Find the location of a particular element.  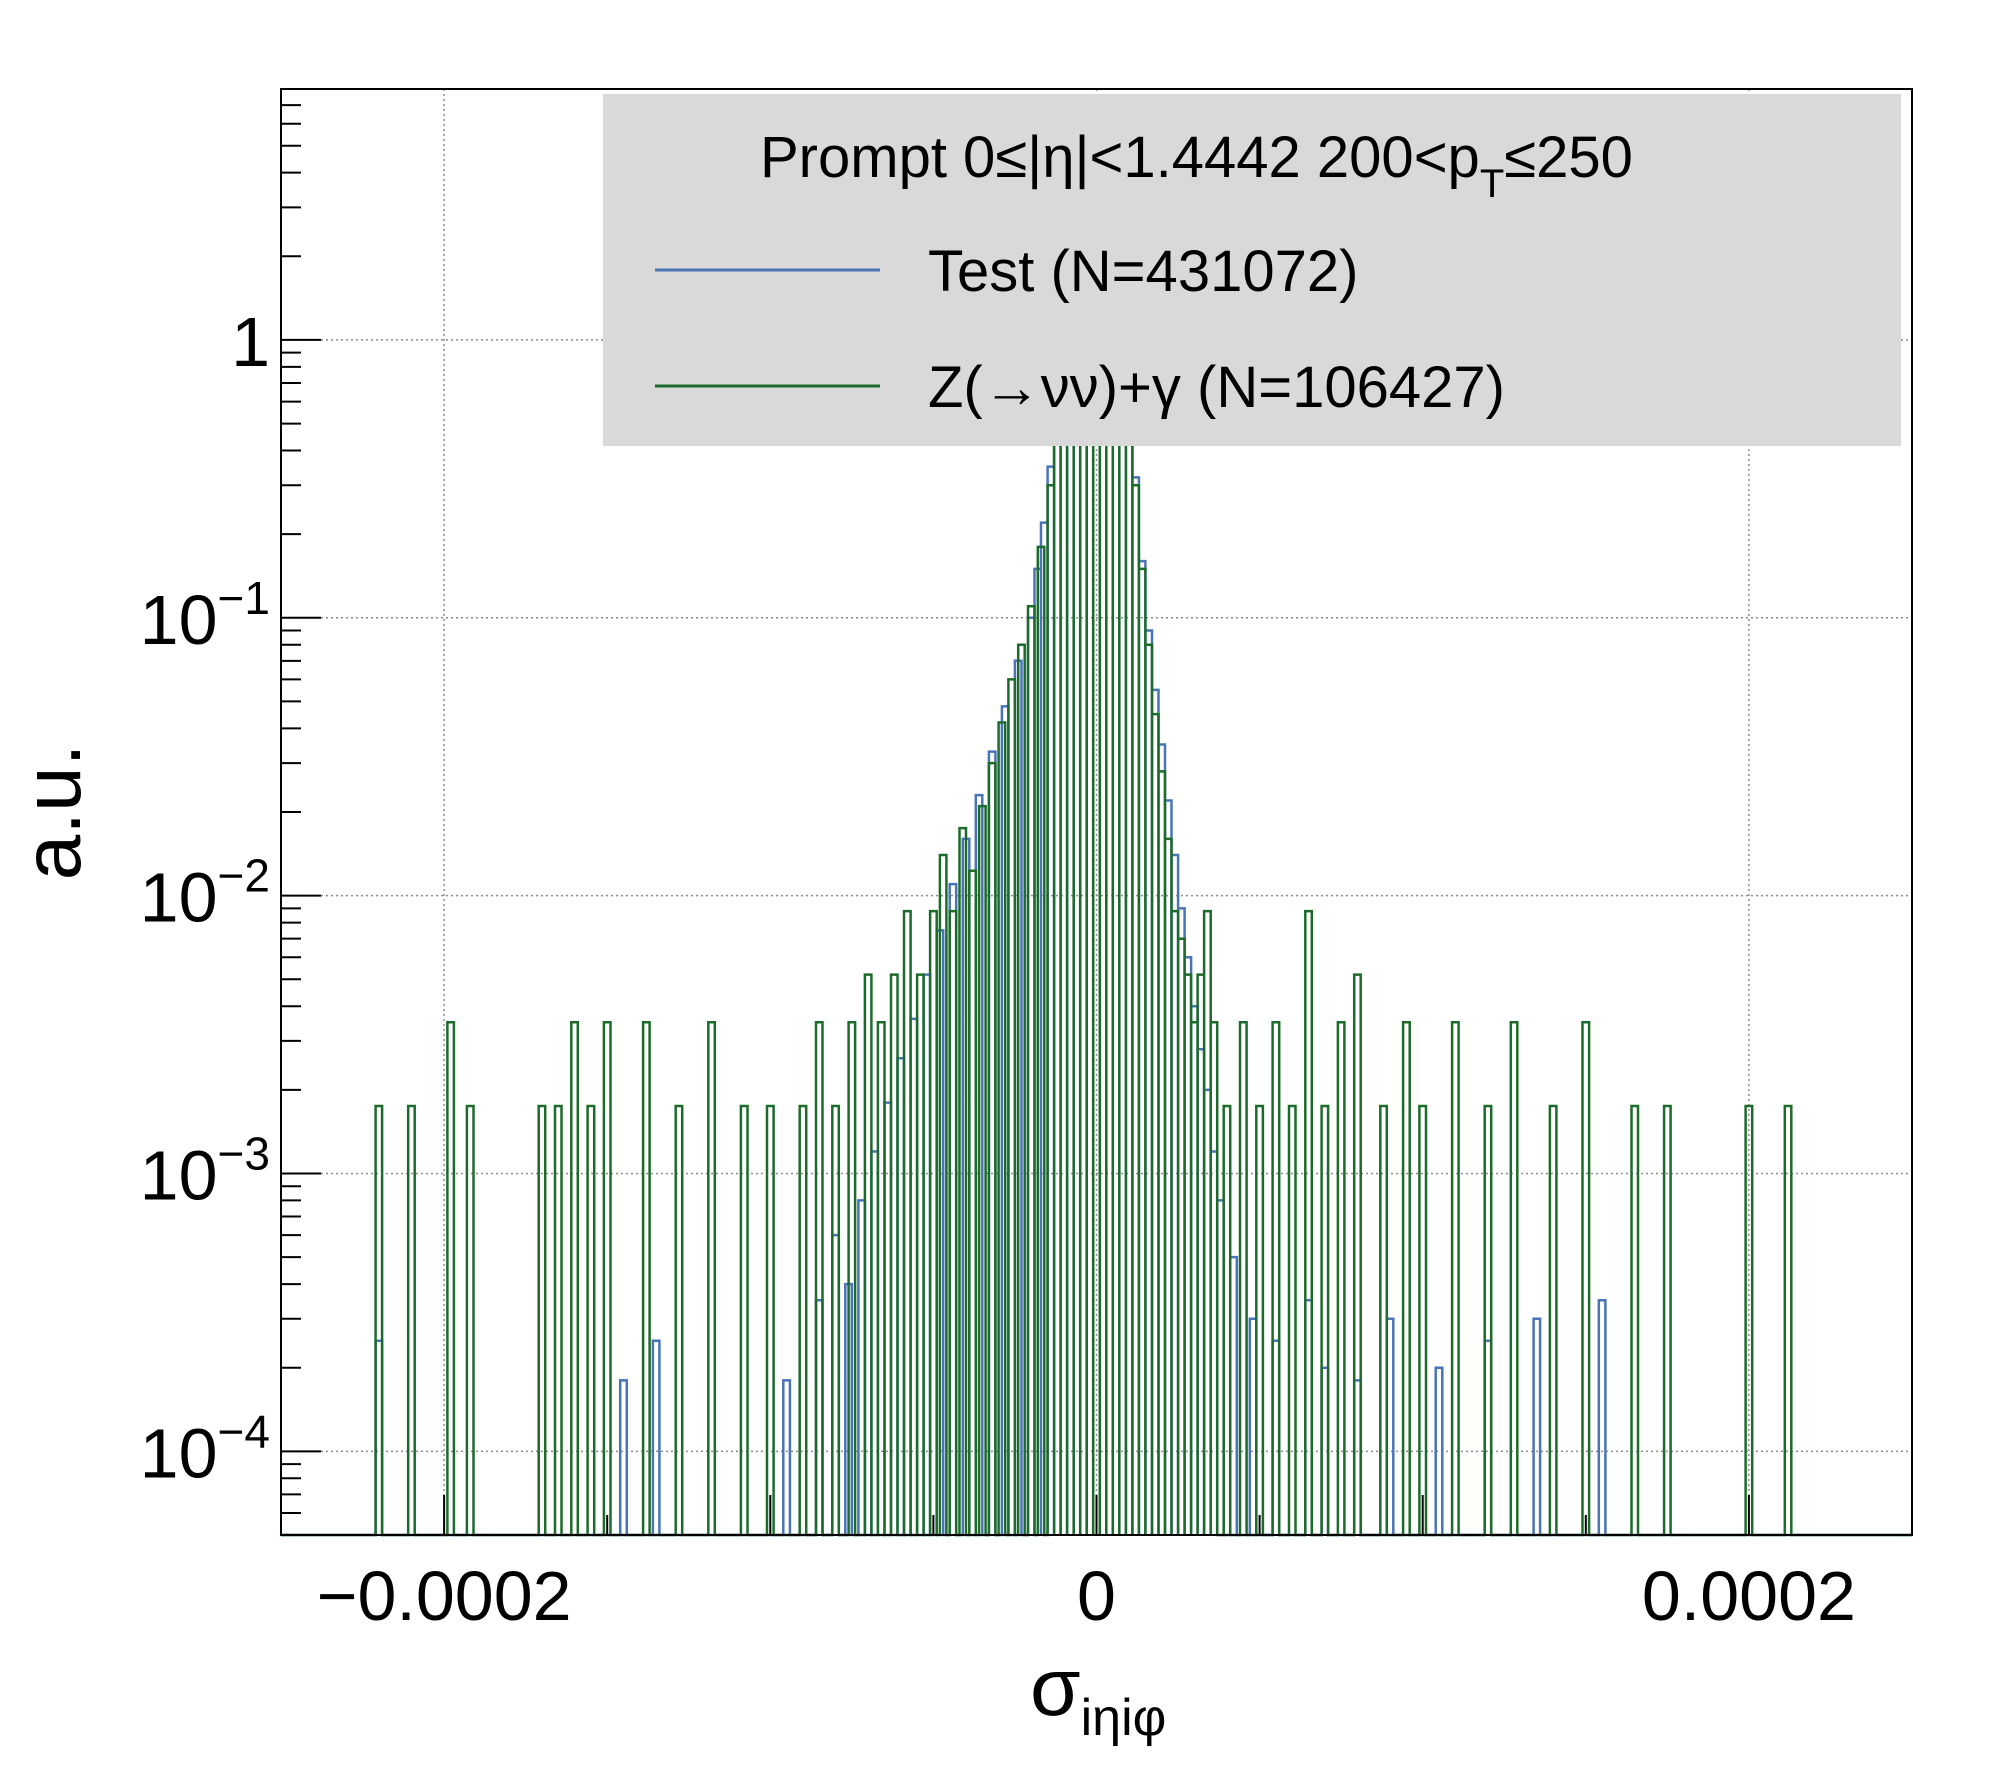

y-tick-label-3: 10⁻¹ is located at coordinates (205, 615).